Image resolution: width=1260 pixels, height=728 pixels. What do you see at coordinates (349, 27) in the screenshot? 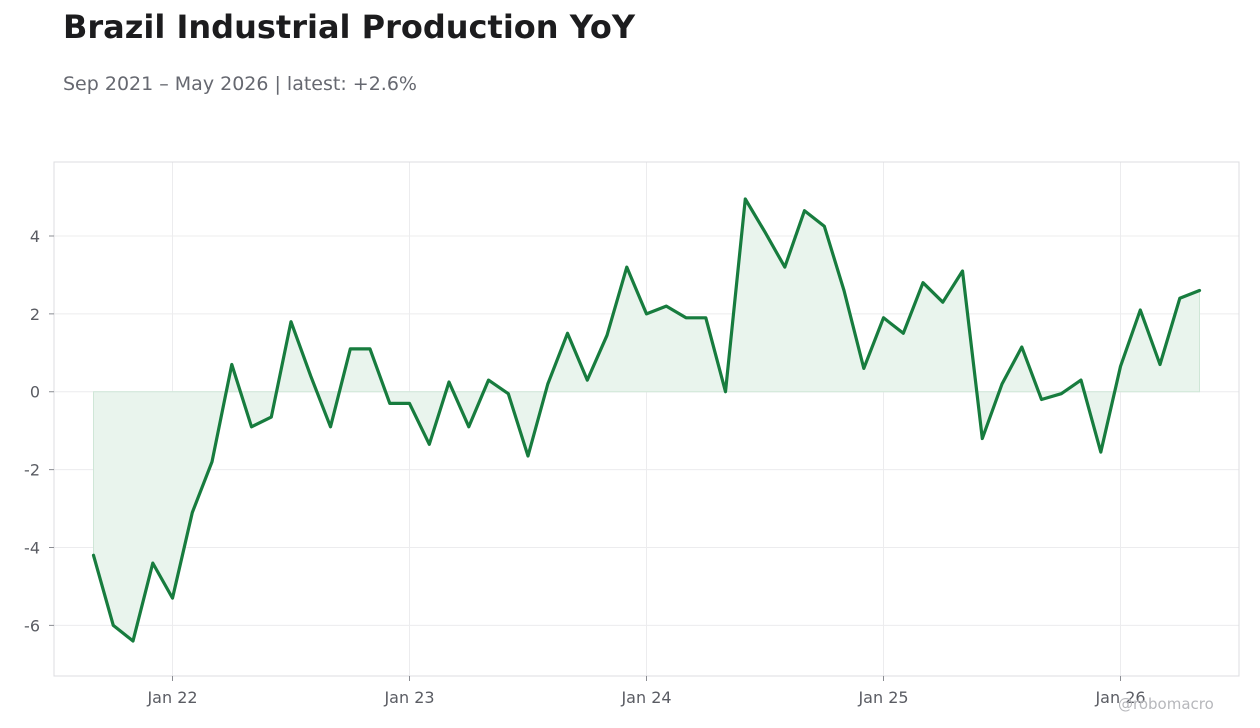
I see `chart-title: Brazil Industrial Production YoY` at bounding box center [349, 27].